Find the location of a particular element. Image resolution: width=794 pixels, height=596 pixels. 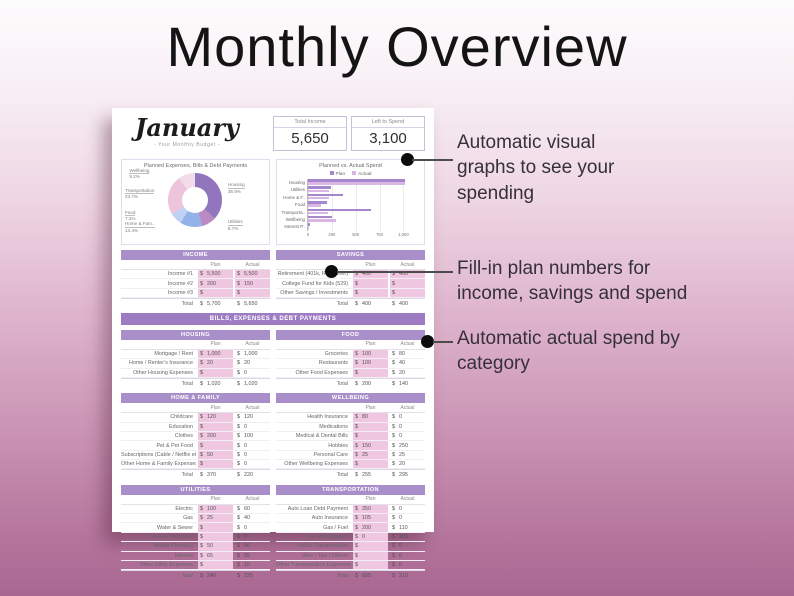

table-title-band: UTILITIES is located at coordinates (195, 489).